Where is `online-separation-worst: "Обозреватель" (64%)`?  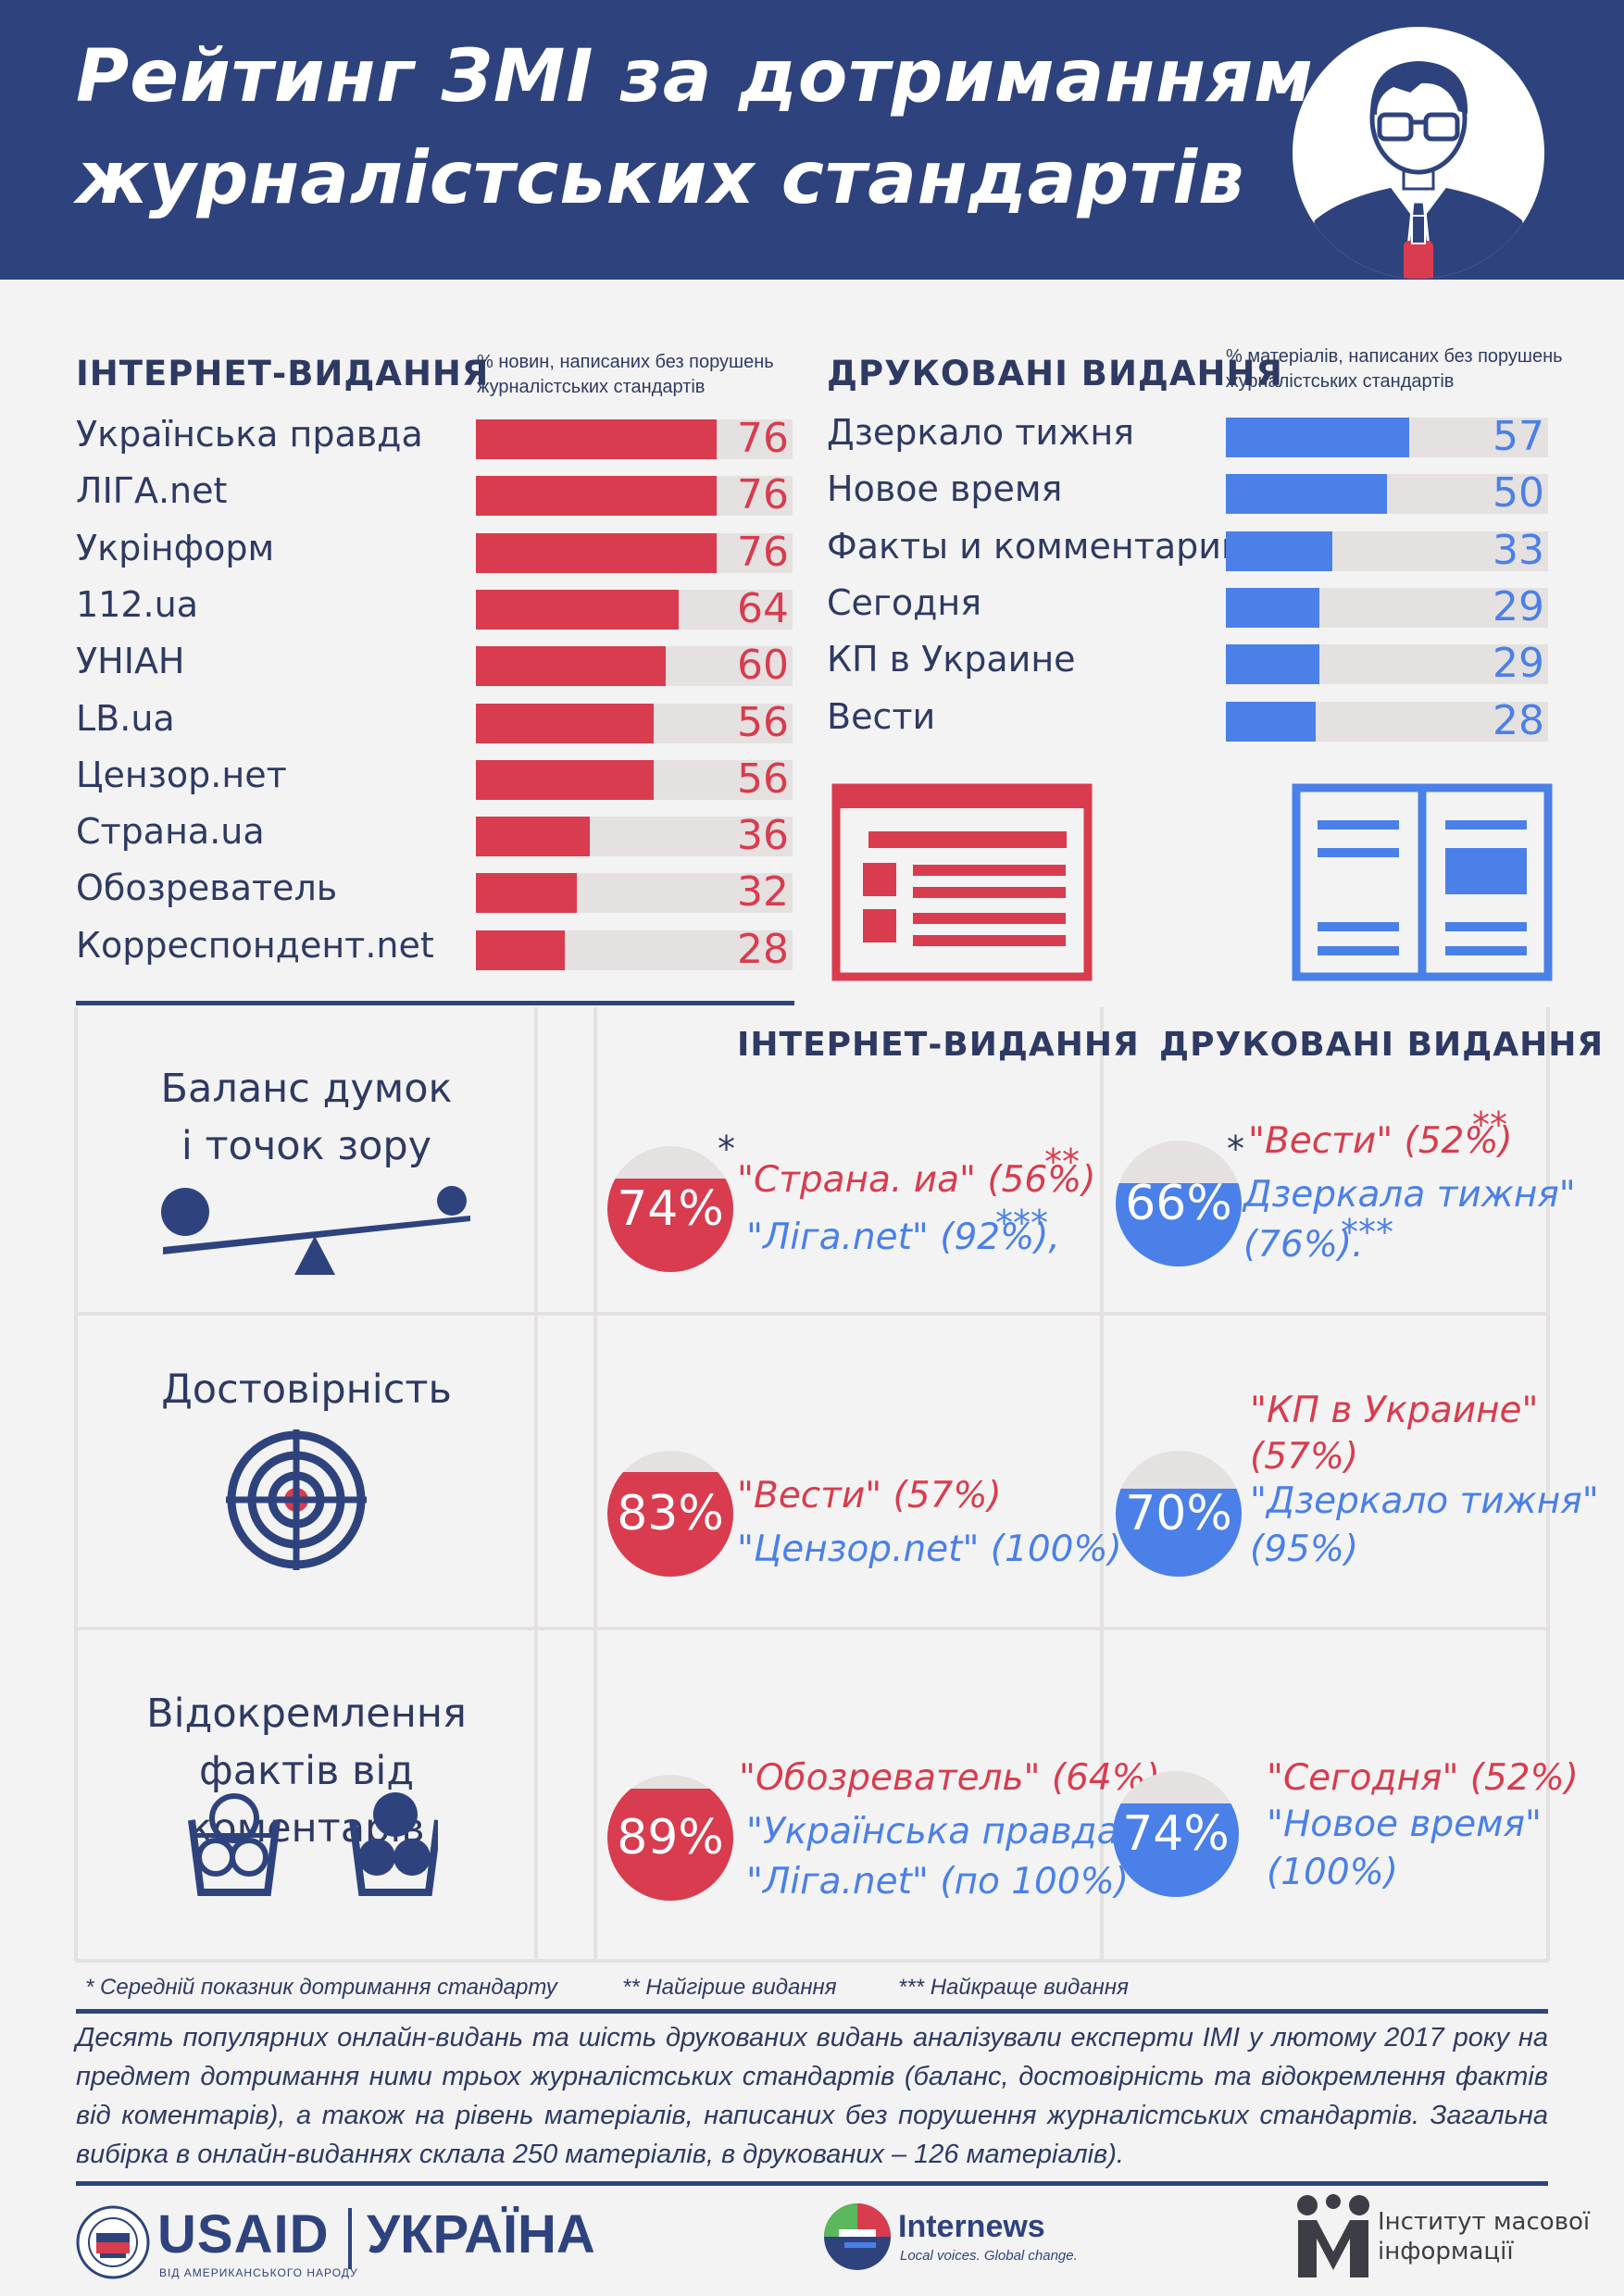
online-separation-worst: "Обозреватель" (64%) is located at coordinates (949, 1778).